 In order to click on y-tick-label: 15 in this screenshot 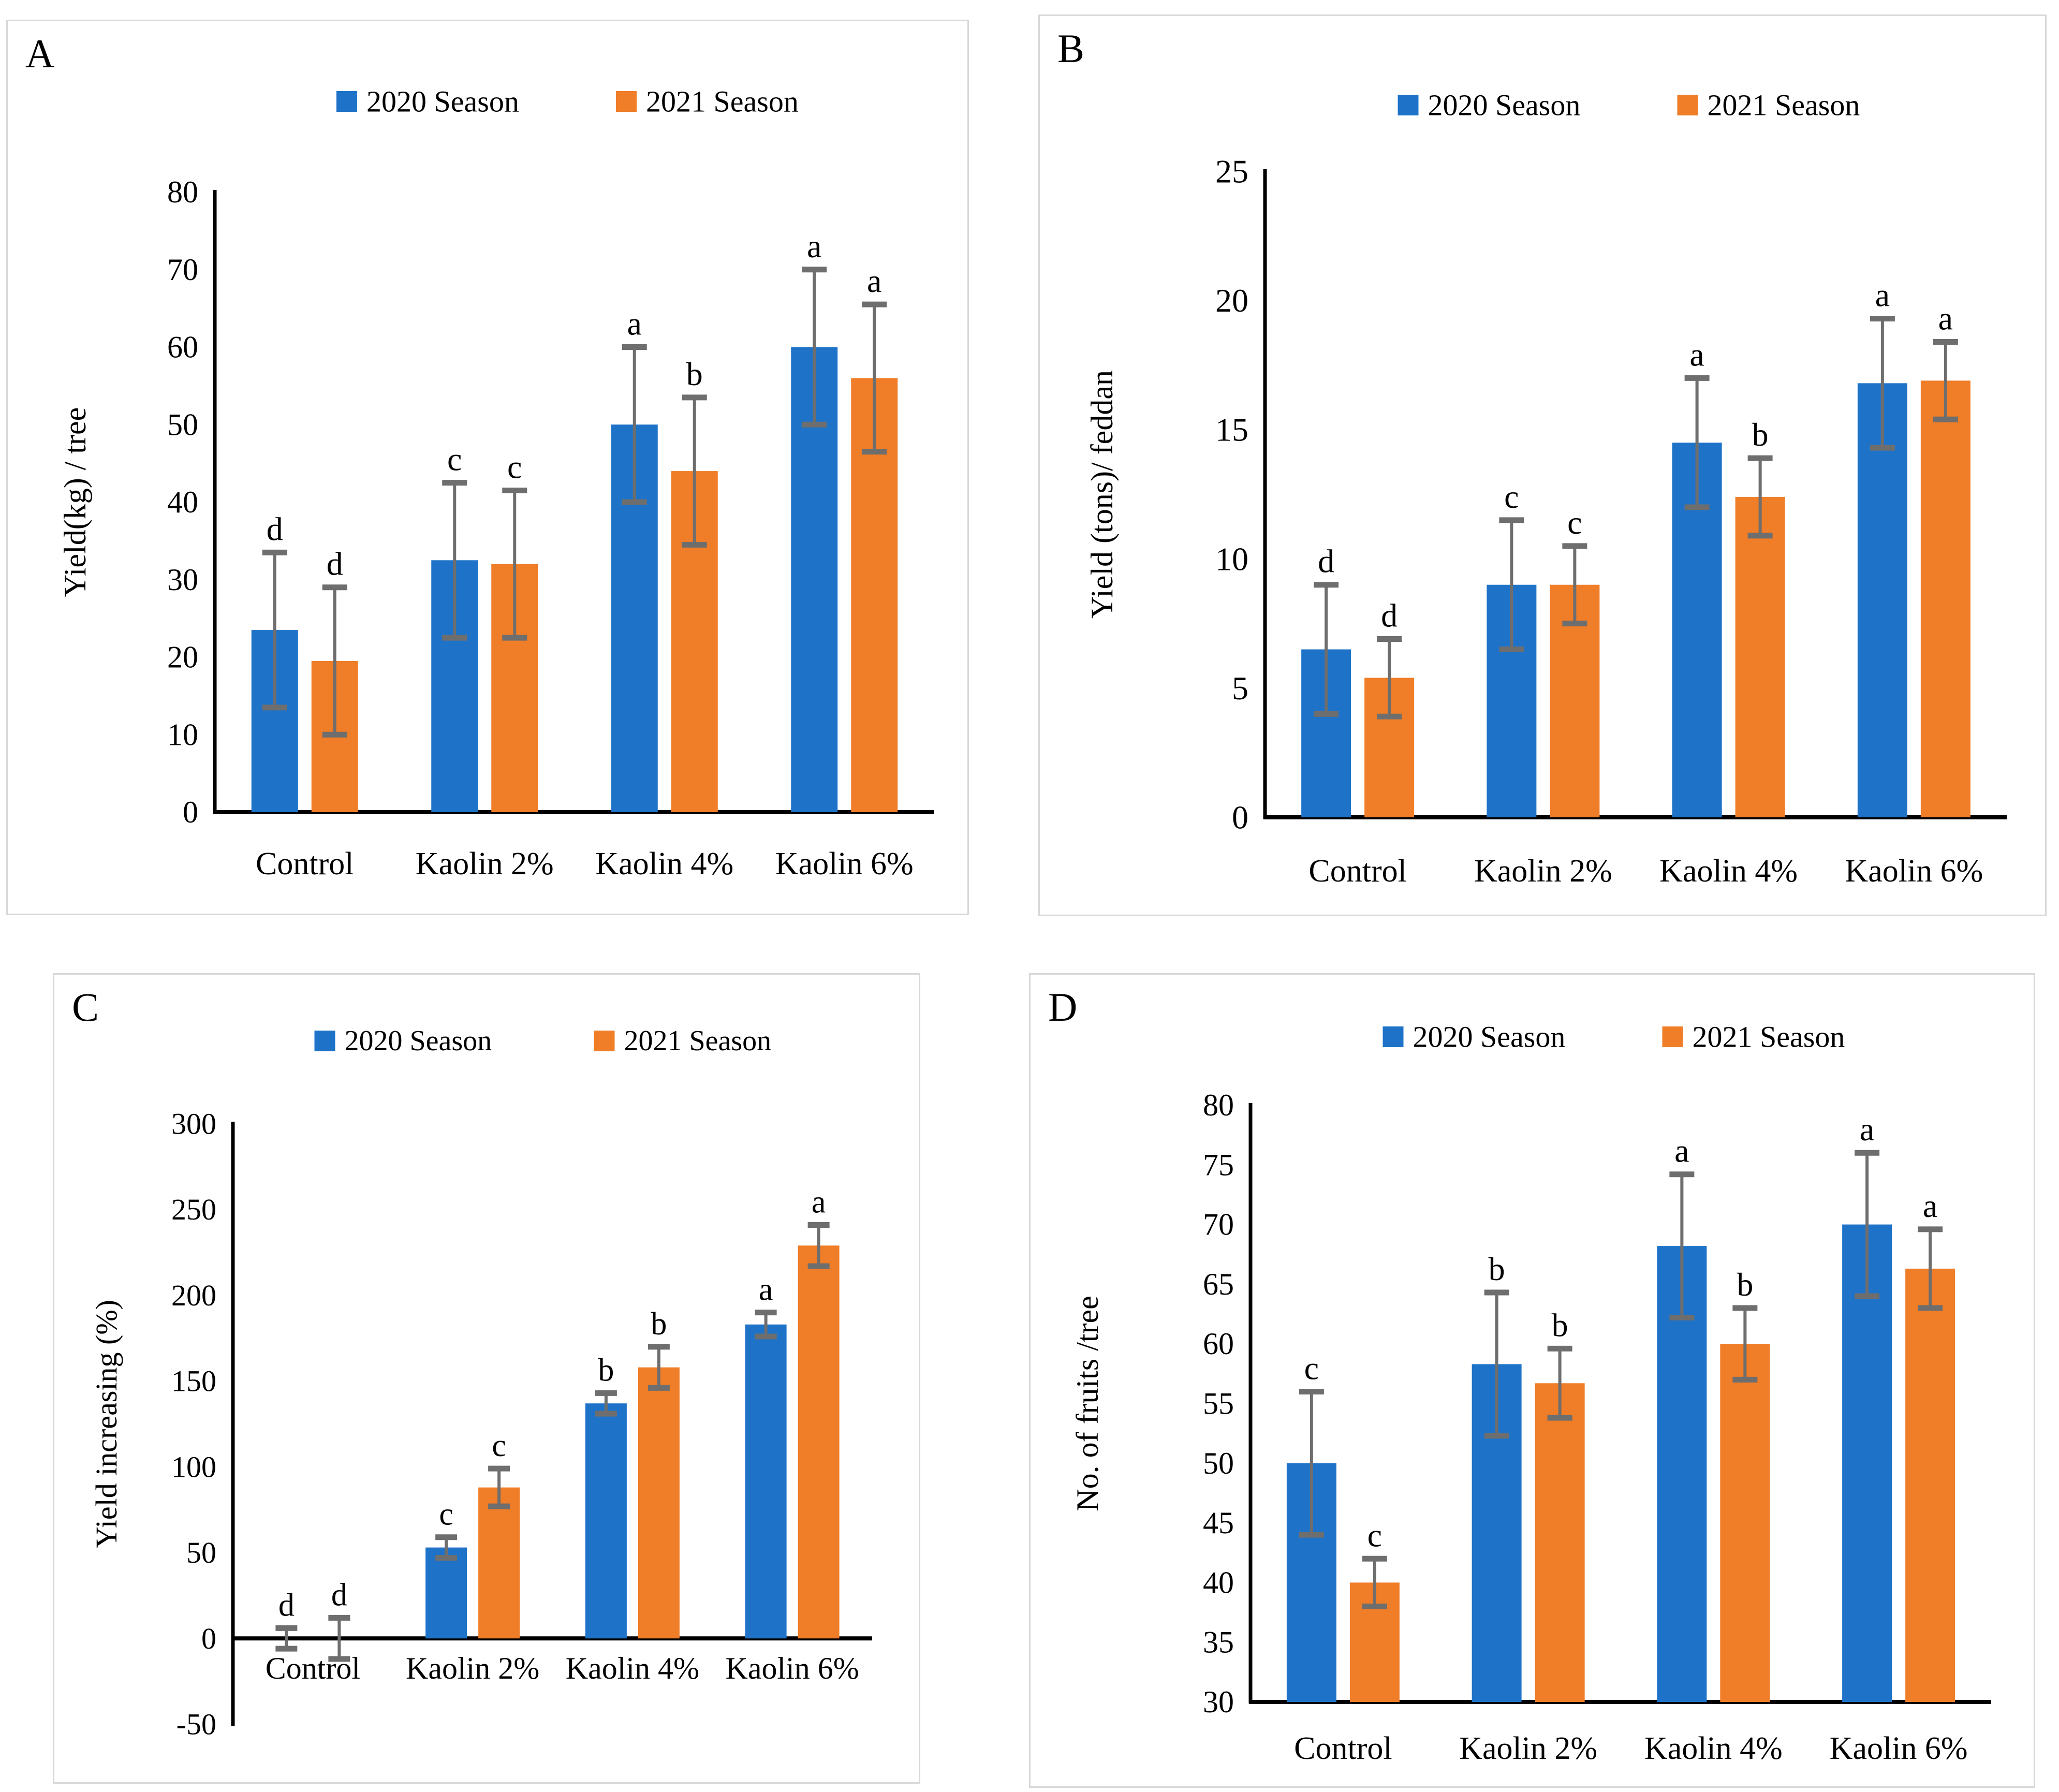, I will do `click(1231, 430)`.